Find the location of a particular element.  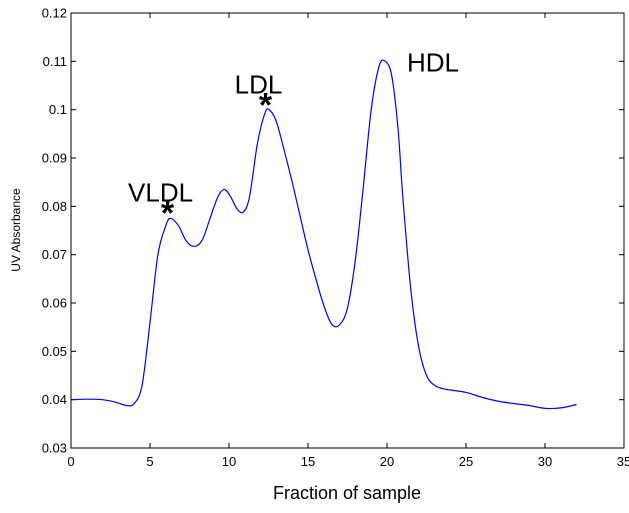

x-tick-label: 10 is located at coordinates (229, 461).